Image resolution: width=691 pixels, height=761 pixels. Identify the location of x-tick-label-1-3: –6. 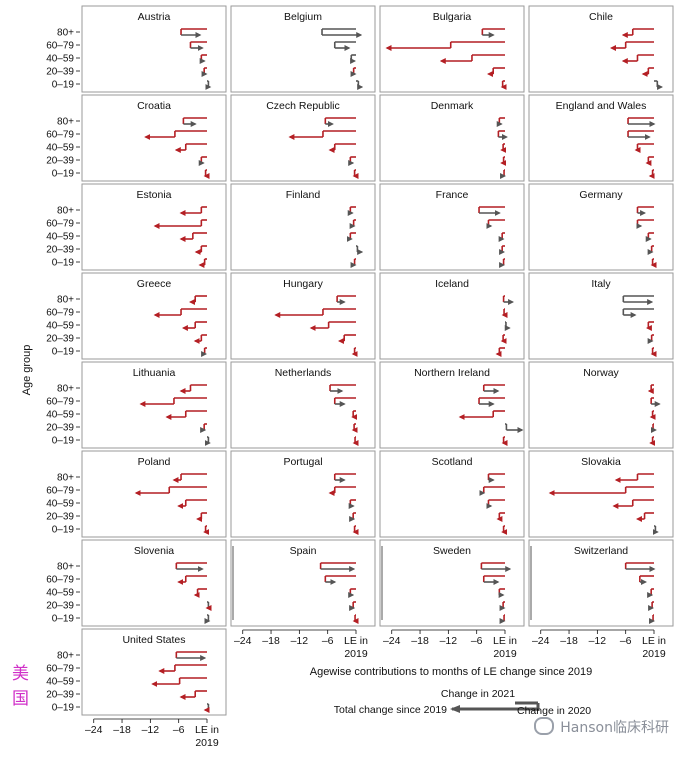
(328, 641).